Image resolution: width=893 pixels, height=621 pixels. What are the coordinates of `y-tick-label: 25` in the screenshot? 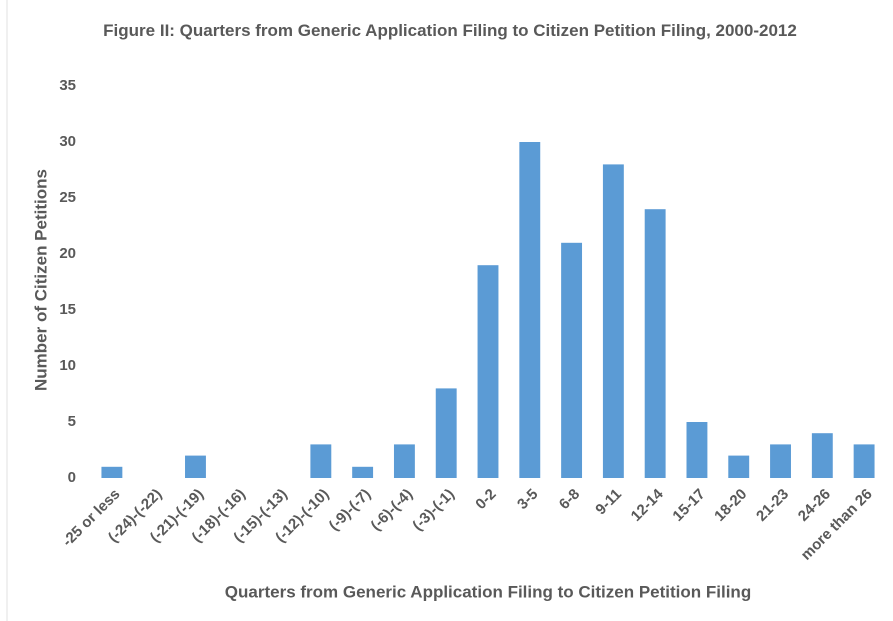 It's located at (67, 197).